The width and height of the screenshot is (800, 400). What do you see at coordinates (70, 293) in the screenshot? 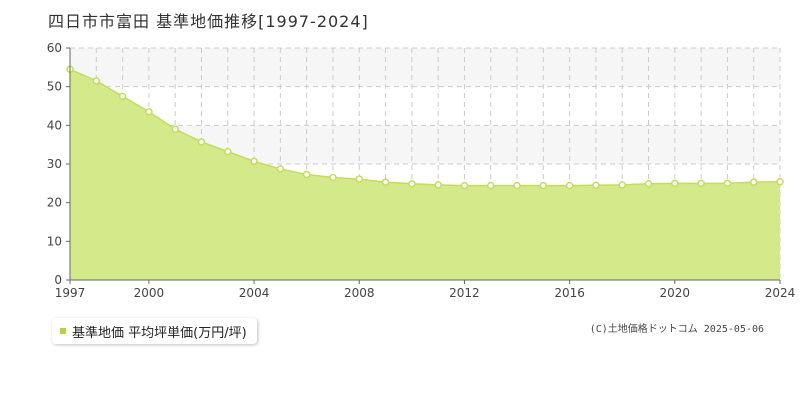
I see `x-tick-label: 1997` at bounding box center [70, 293].